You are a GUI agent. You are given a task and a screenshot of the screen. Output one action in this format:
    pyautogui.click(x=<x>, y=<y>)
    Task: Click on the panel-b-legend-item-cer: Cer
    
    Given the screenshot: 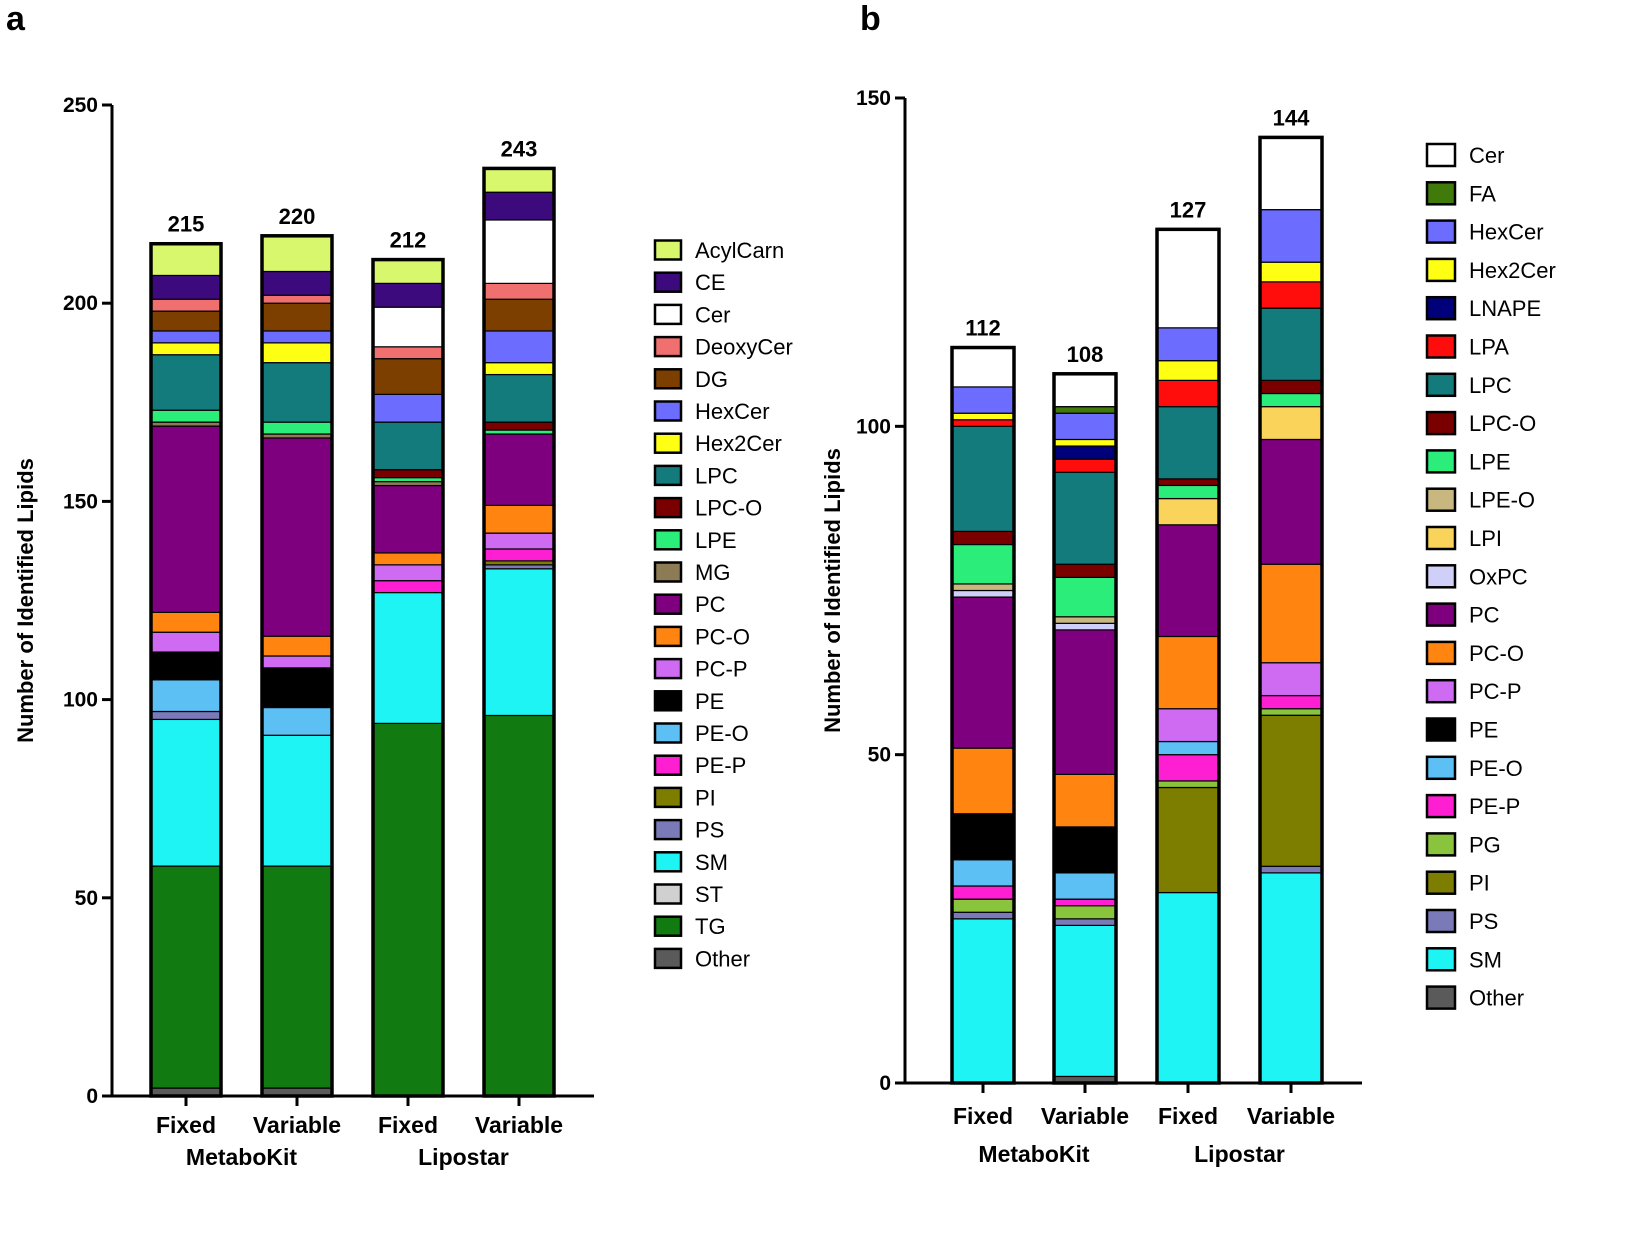 What is the action you would take?
    pyautogui.click(x=1464, y=155)
    